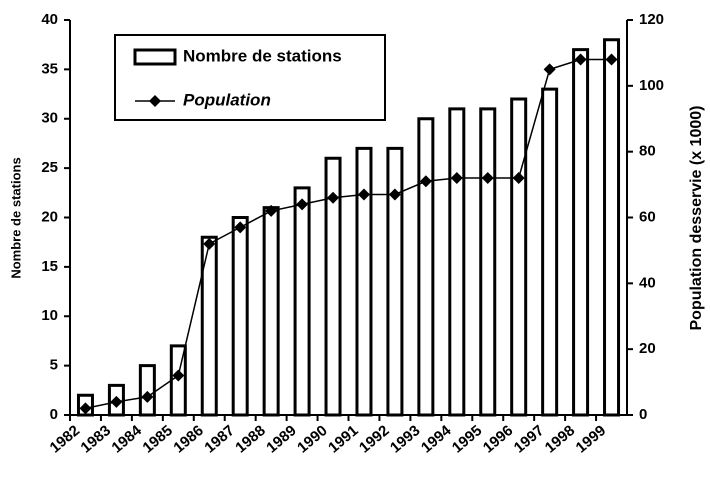  Describe the element at coordinates (54, 365) in the screenshot. I see `y-tick-label: 5` at that location.